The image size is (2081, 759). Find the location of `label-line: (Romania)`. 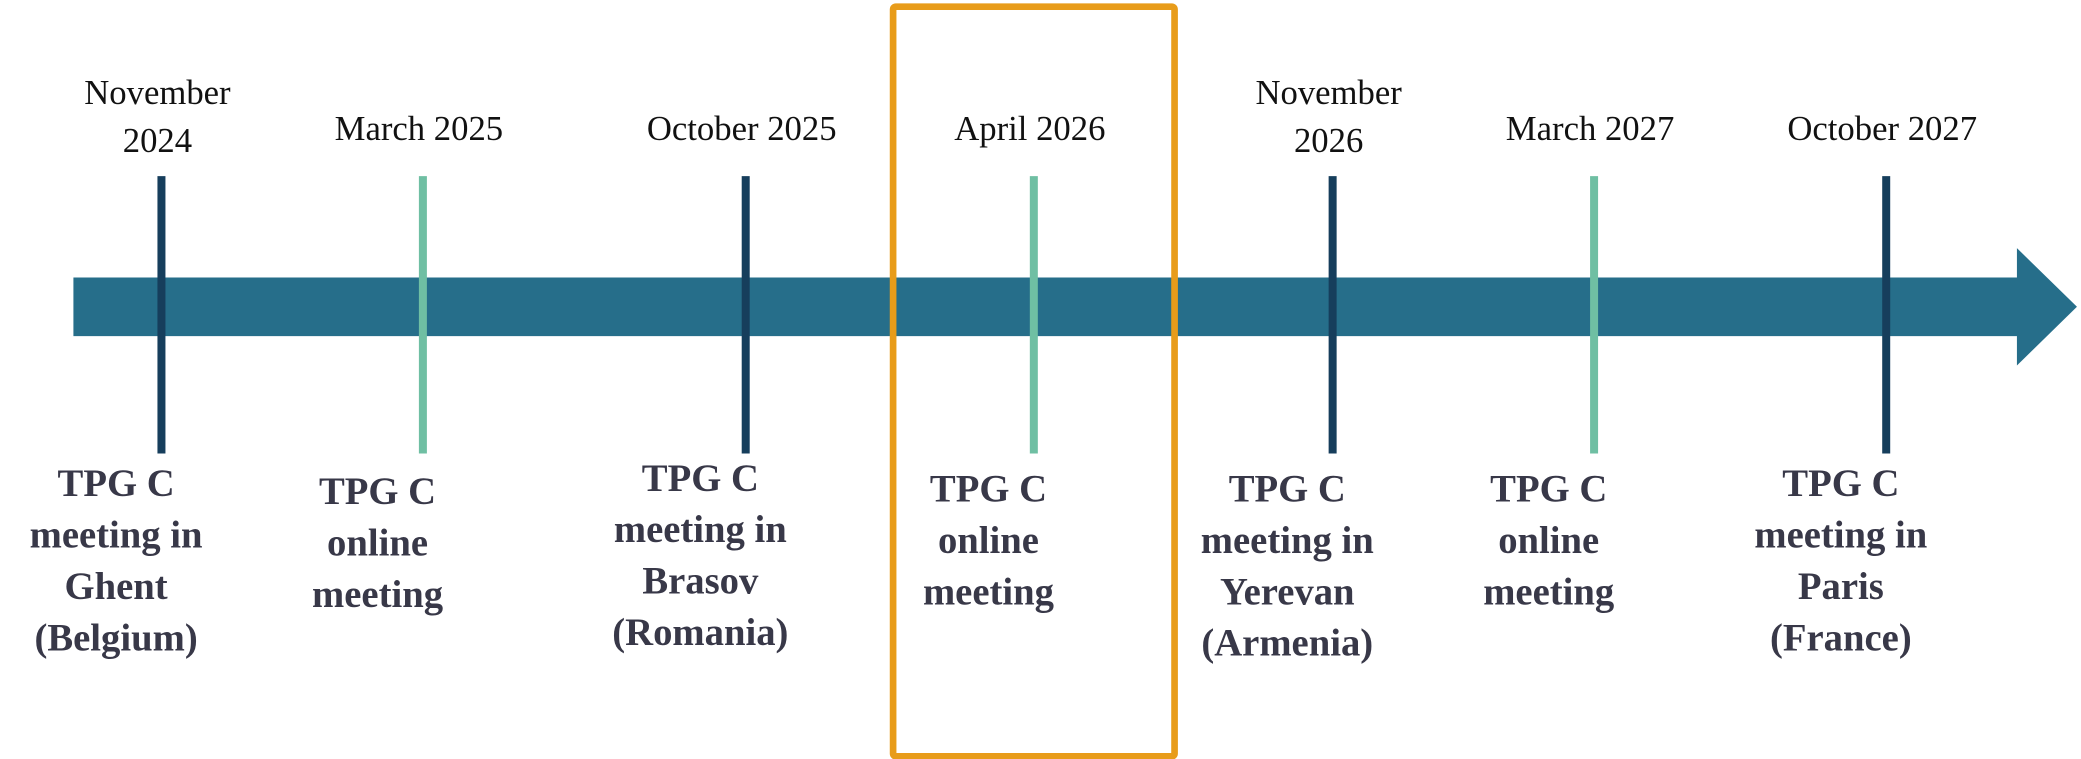

label-line: (Romania) is located at coordinates (700, 633).